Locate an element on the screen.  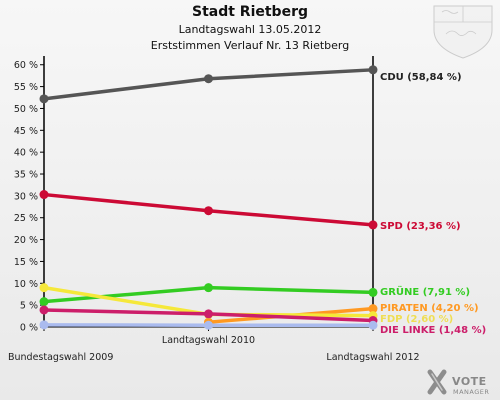
end-label-spd: SPD (23,36 %) is located at coordinates (420, 226).